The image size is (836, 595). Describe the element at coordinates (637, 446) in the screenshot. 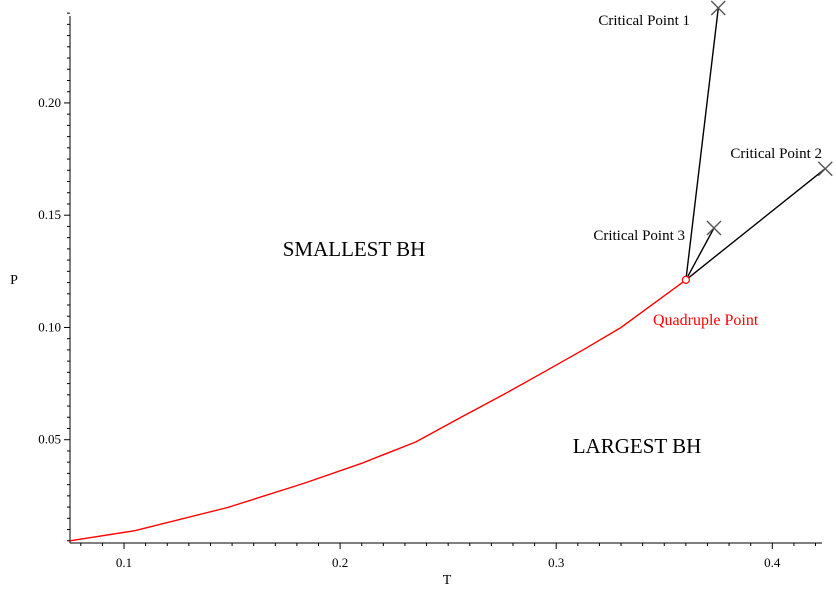

I see `region-label-largest-bh: LARGEST BH` at that location.